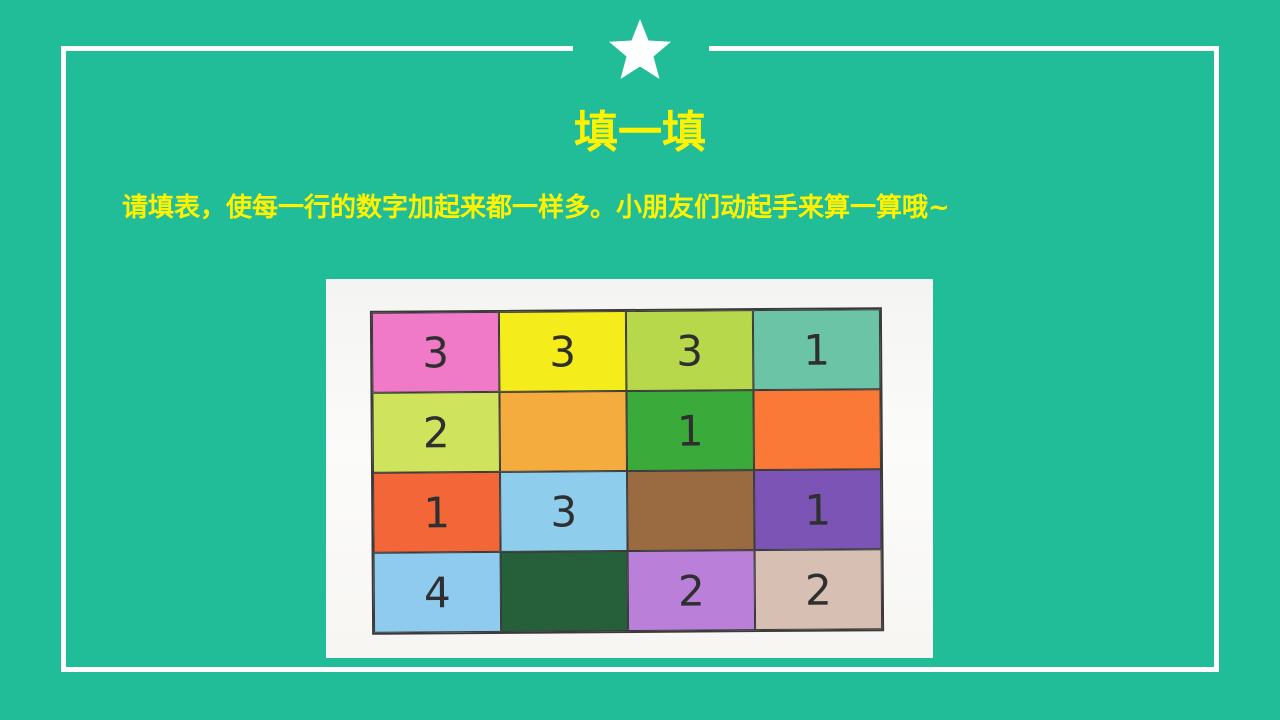  Describe the element at coordinates (563, 431) in the screenshot. I see `table-cell-r2-c2` at that location.